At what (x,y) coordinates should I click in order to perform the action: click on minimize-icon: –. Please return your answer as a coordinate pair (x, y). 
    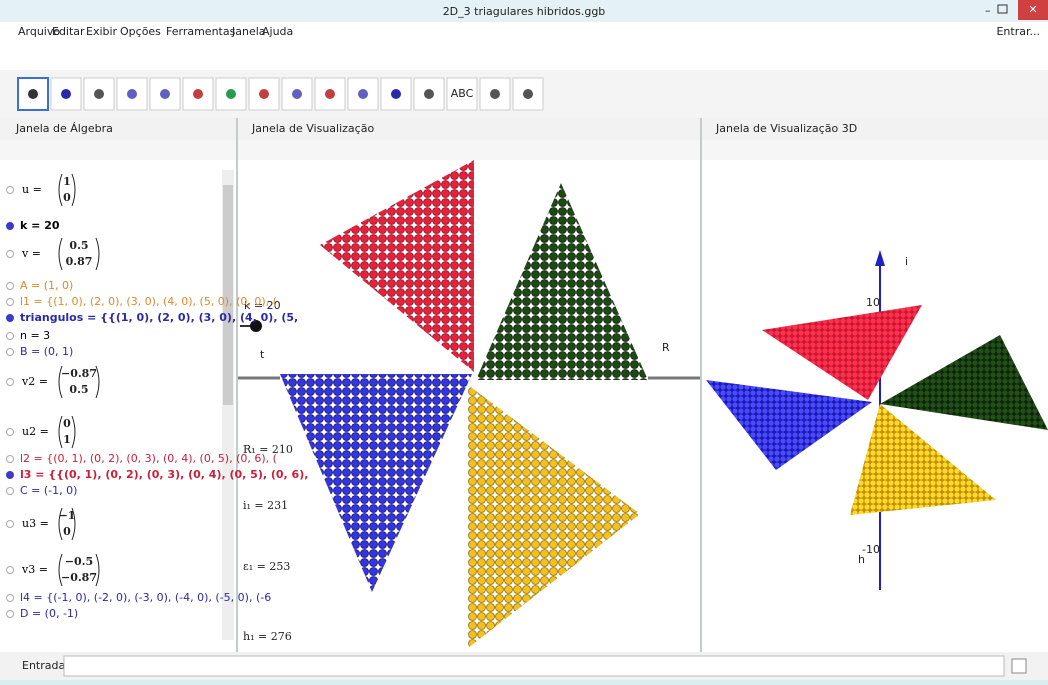
    Looking at the image, I should click on (988, 10).